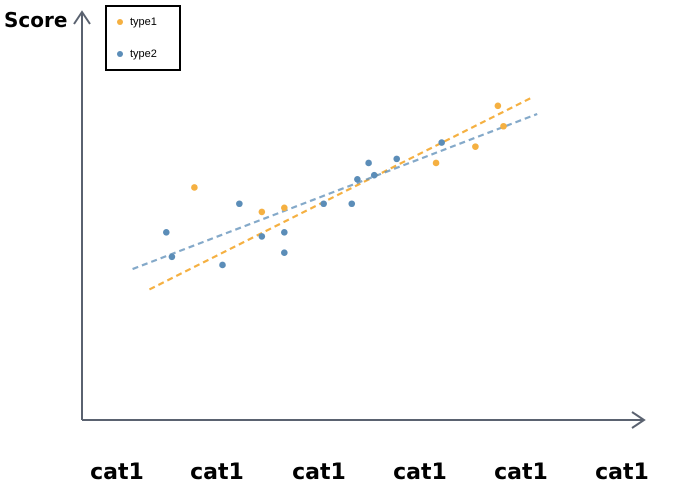 The height and width of the screenshot is (492, 692). What do you see at coordinates (120, 22) in the screenshot?
I see `legend-marker-type1` at bounding box center [120, 22].